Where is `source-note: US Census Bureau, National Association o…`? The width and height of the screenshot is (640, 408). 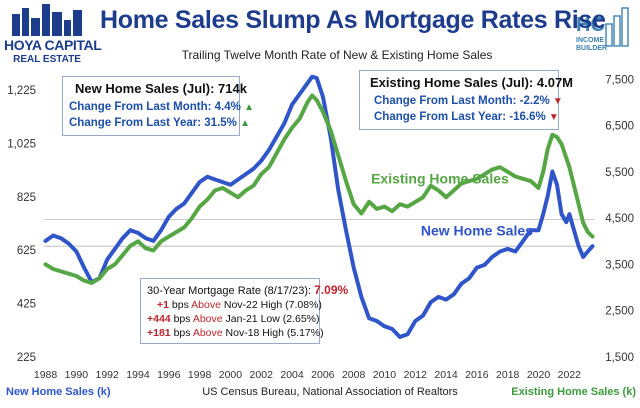
source-note: US Census Bureau, National Association o… is located at coordinates (330, 392).